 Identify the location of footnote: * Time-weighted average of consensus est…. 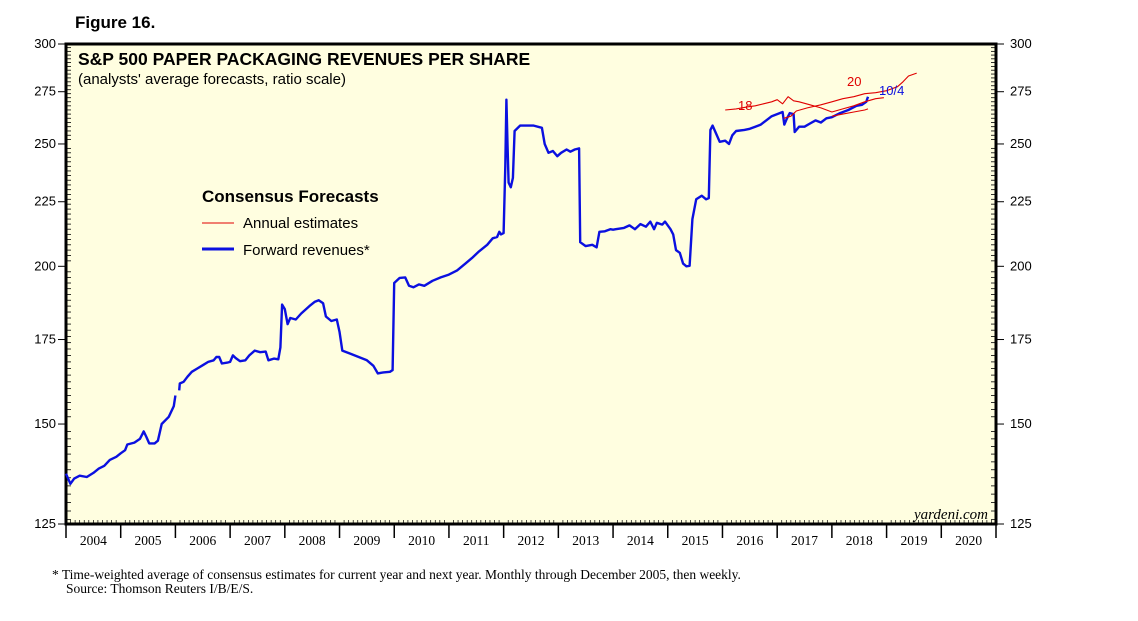
(396, 574).